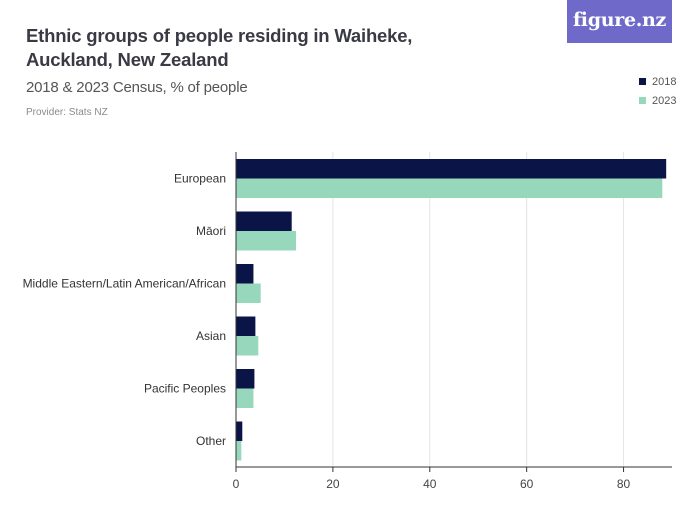  Describe the element at coordinates (137, 87) in the screenshot. I see `chart-subtitle: 2018 & 2023 Census, % of people` at that location.